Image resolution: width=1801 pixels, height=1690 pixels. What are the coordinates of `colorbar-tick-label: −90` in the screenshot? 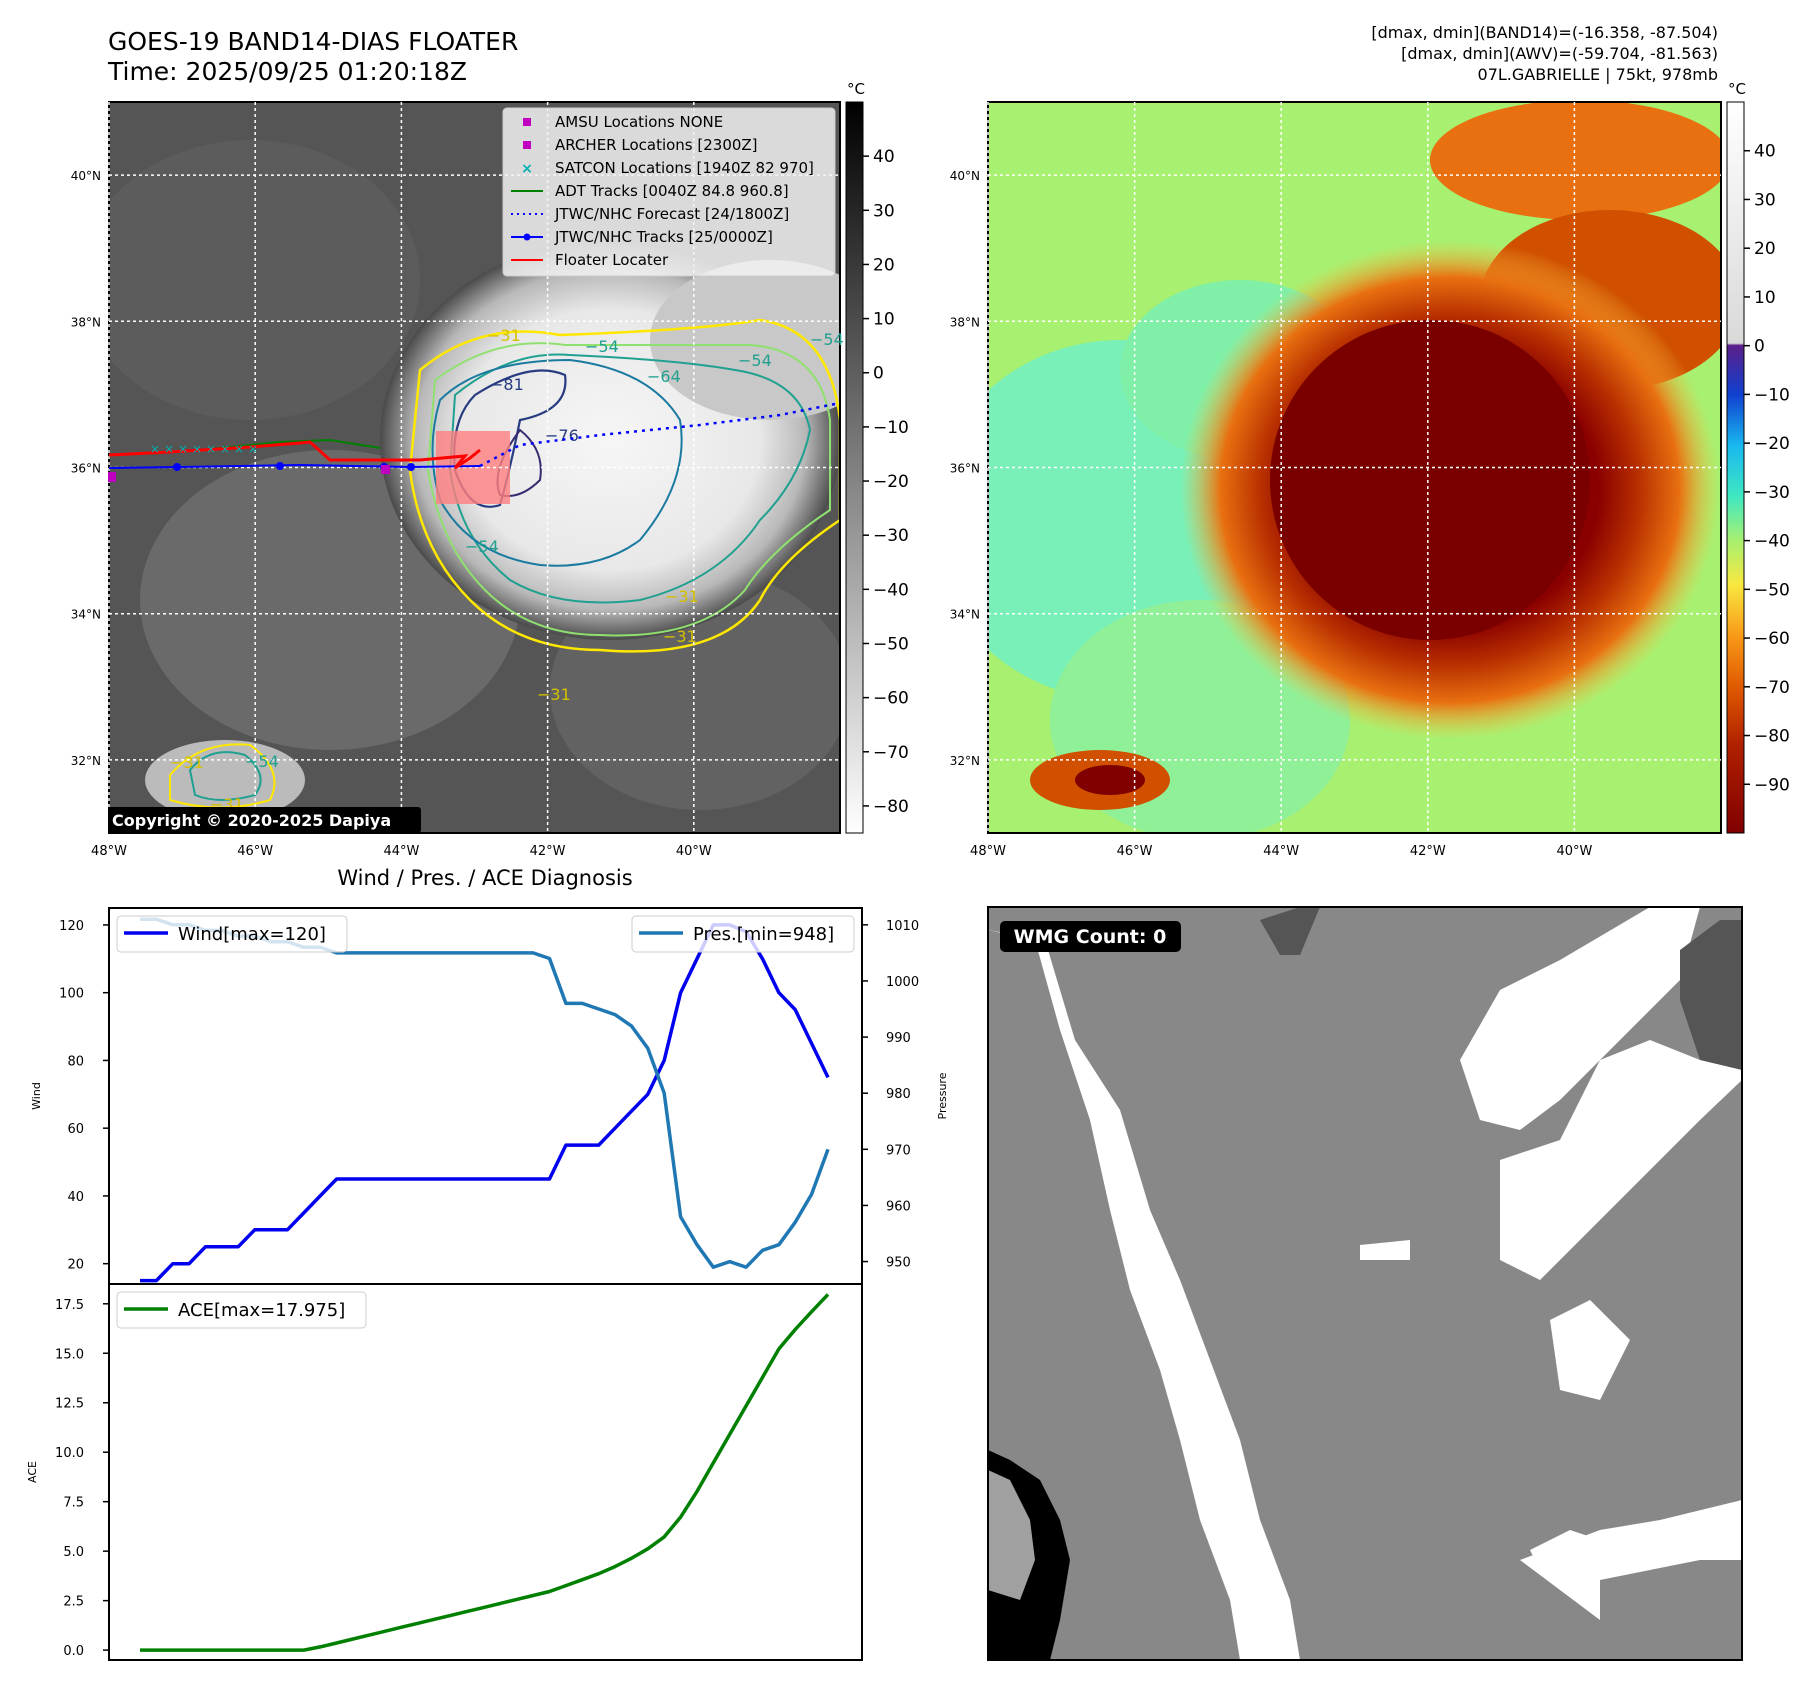 It's located at (1772, 785).